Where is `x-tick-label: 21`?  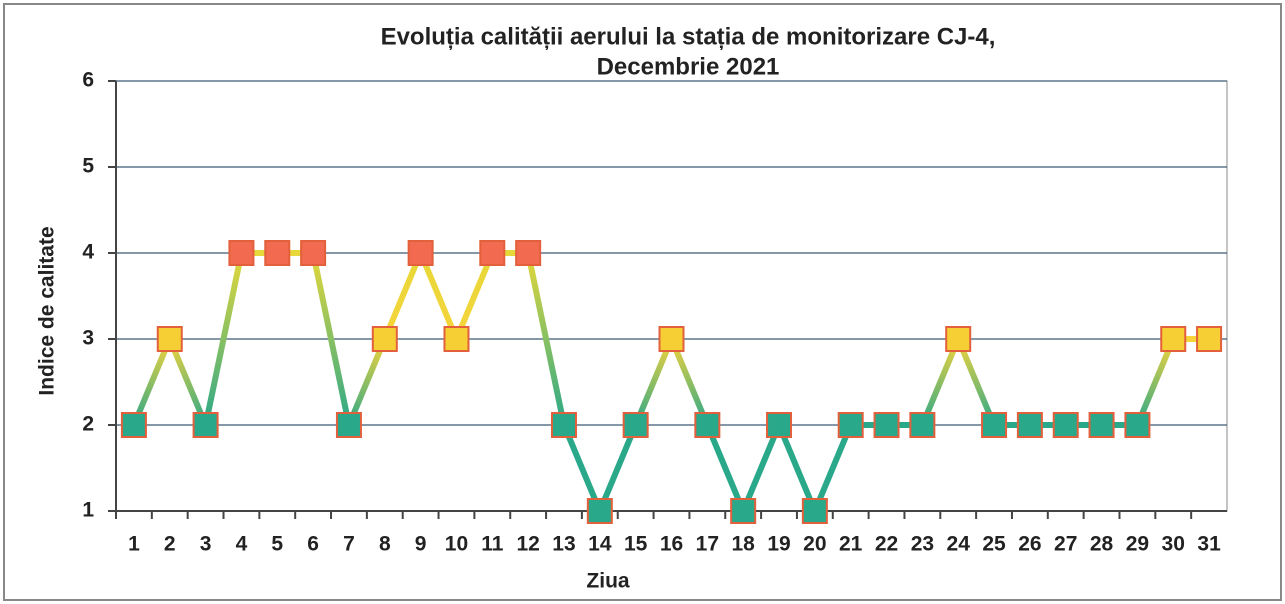 x-tick-label: 21 is located at coordinates (851, 544).